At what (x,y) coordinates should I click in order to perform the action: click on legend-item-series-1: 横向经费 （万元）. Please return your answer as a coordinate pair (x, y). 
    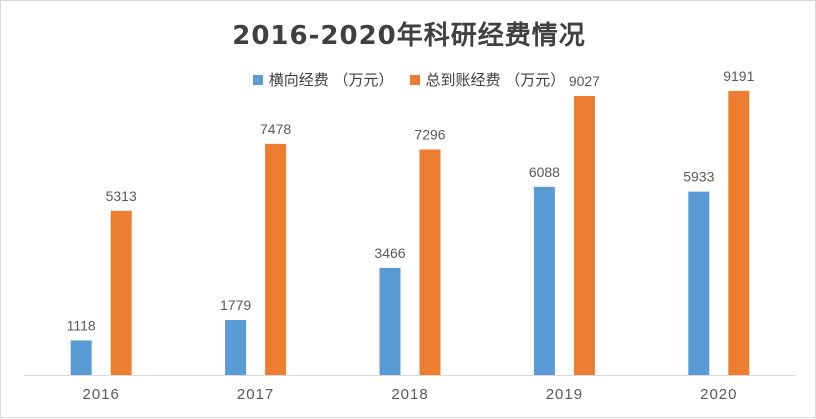
    Looking at the image, I should click on (323, 79).